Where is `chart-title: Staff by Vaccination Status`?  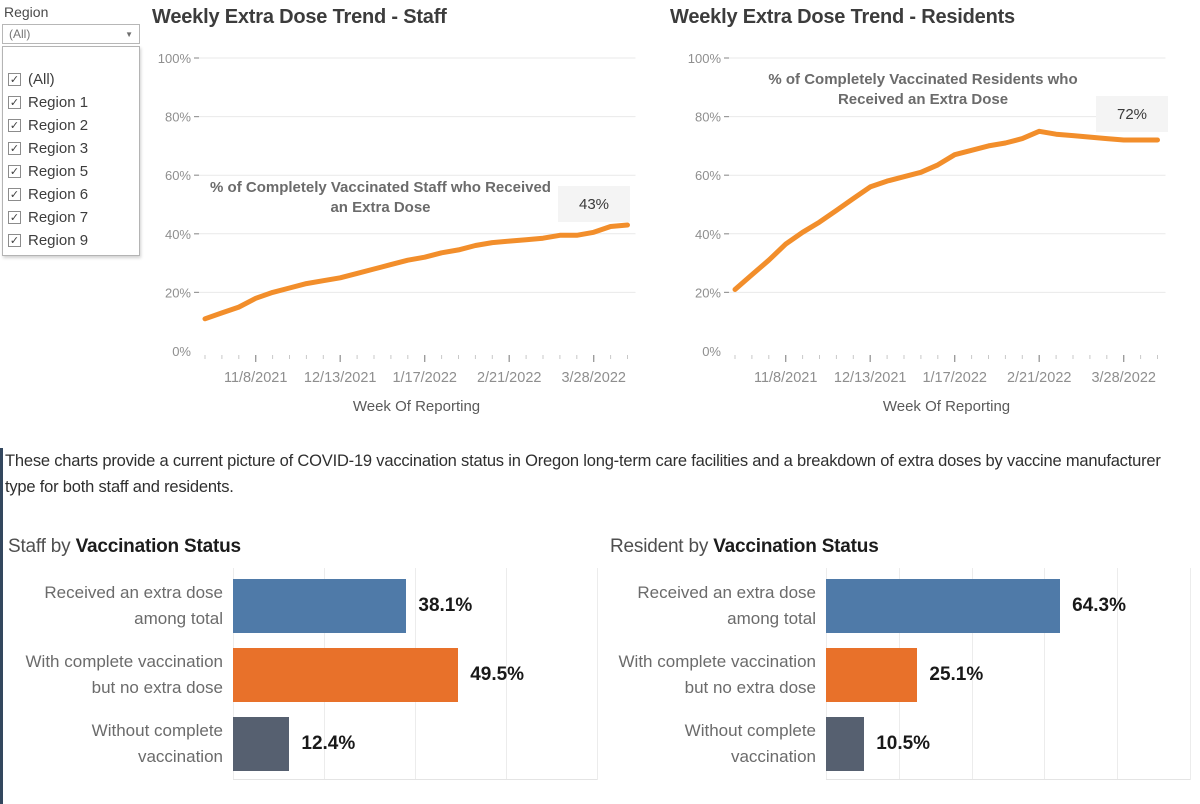
chart-title: Staff by Vaccination Status is located at coordinates (124, 547).